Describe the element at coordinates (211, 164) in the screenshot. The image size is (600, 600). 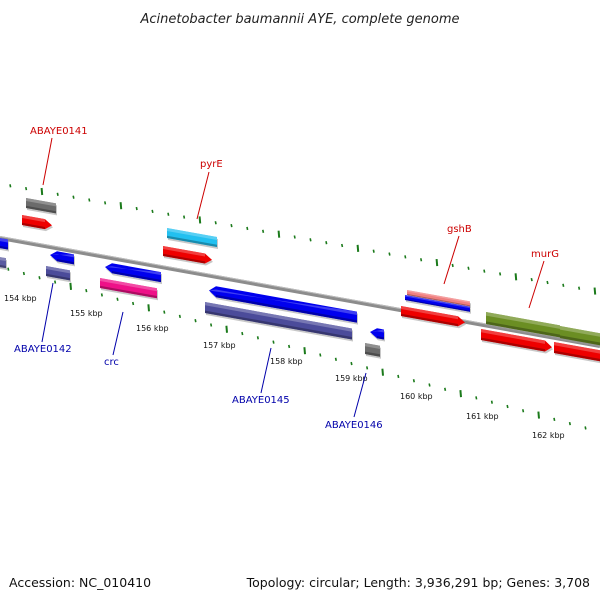
I see `gene-label: pyrE` at that location.